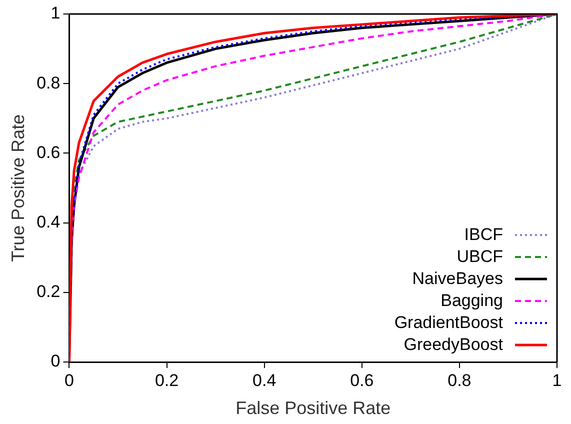 This screenshot has height=424, width=571. What do you see at coordinates (479, 257) in the screenshot?
I see `legend-label: UBCF` at bounding box center [479, 257].